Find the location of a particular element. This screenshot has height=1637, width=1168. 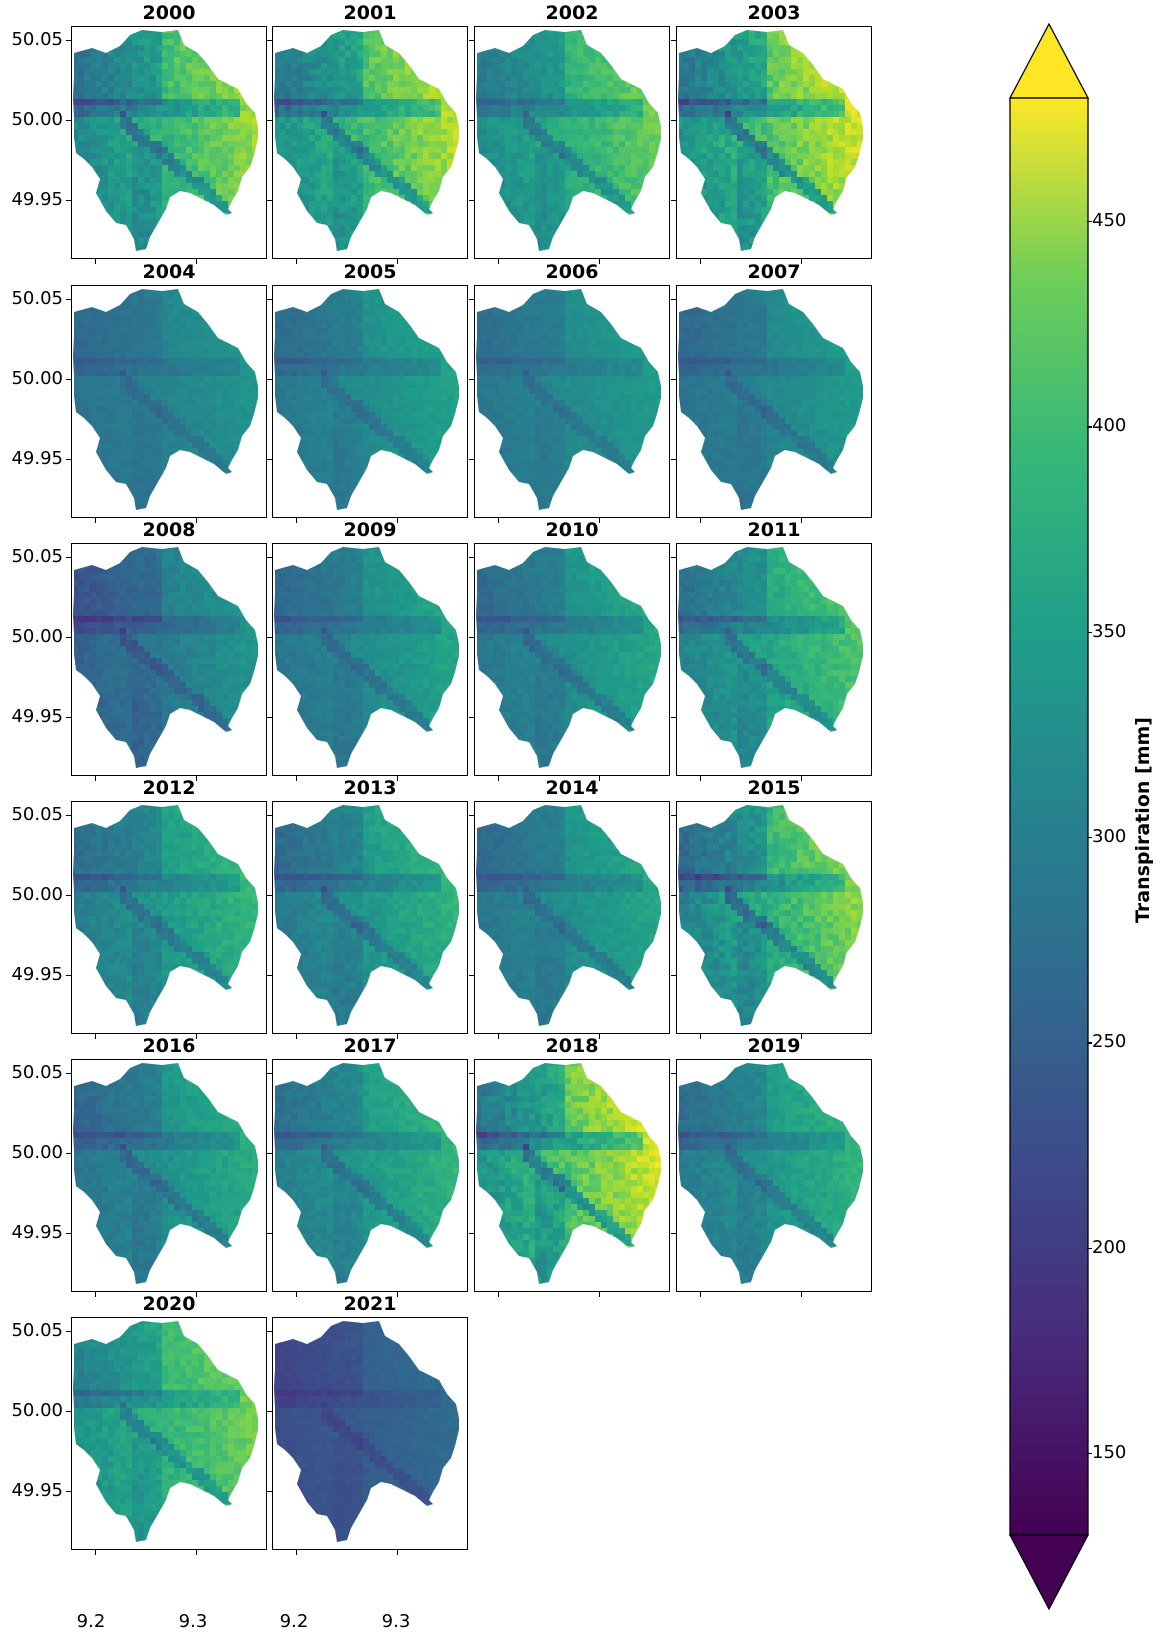

map-panel-2017 is located at coordinates (370, 1175).